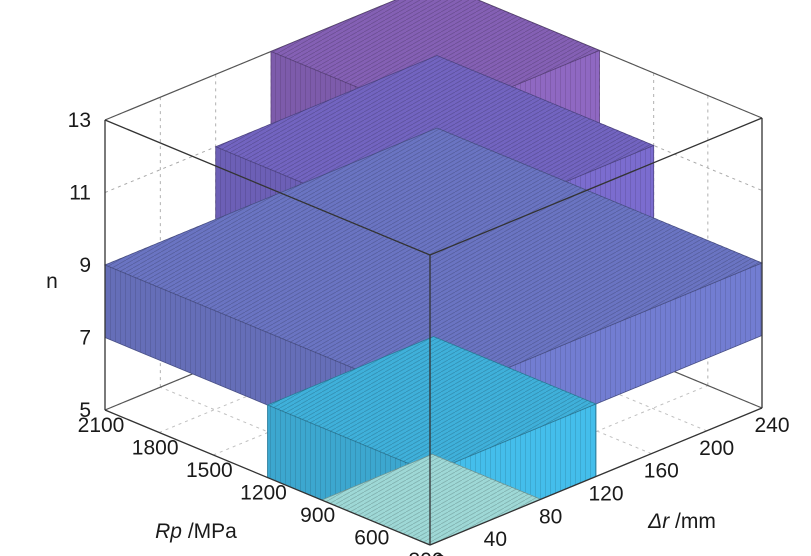 The width and height of the screenshot is (811, 556). Describe the element at coordinates (79, 120) in the screenshot. I see `z-tick-label: 13` at that location.